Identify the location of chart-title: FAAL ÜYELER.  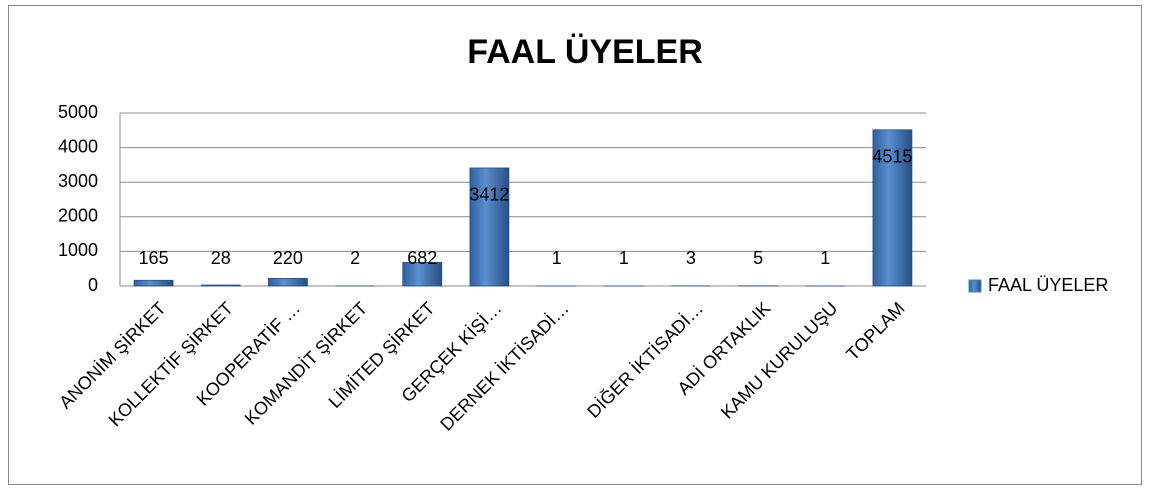
(585, 52).